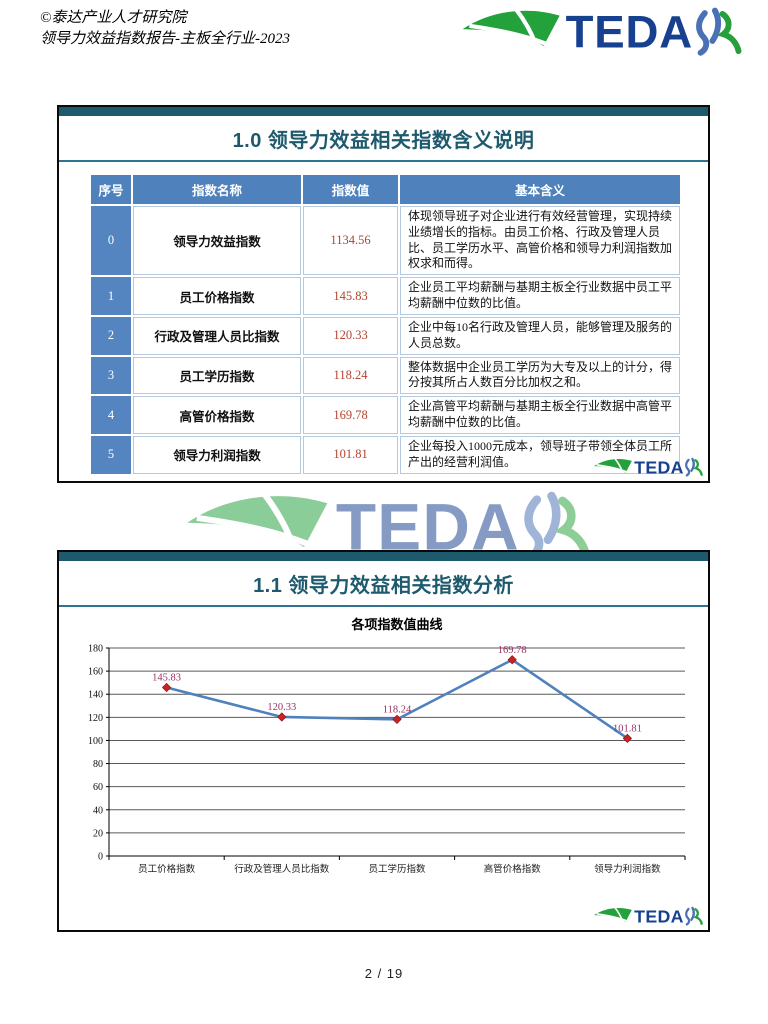 This screenshot has width=768, height=1024. What do you see at coordinates (217, 241) in the screenshot?
I see `cell-name: 领导力效益指数` at bounding box center [217, 241].